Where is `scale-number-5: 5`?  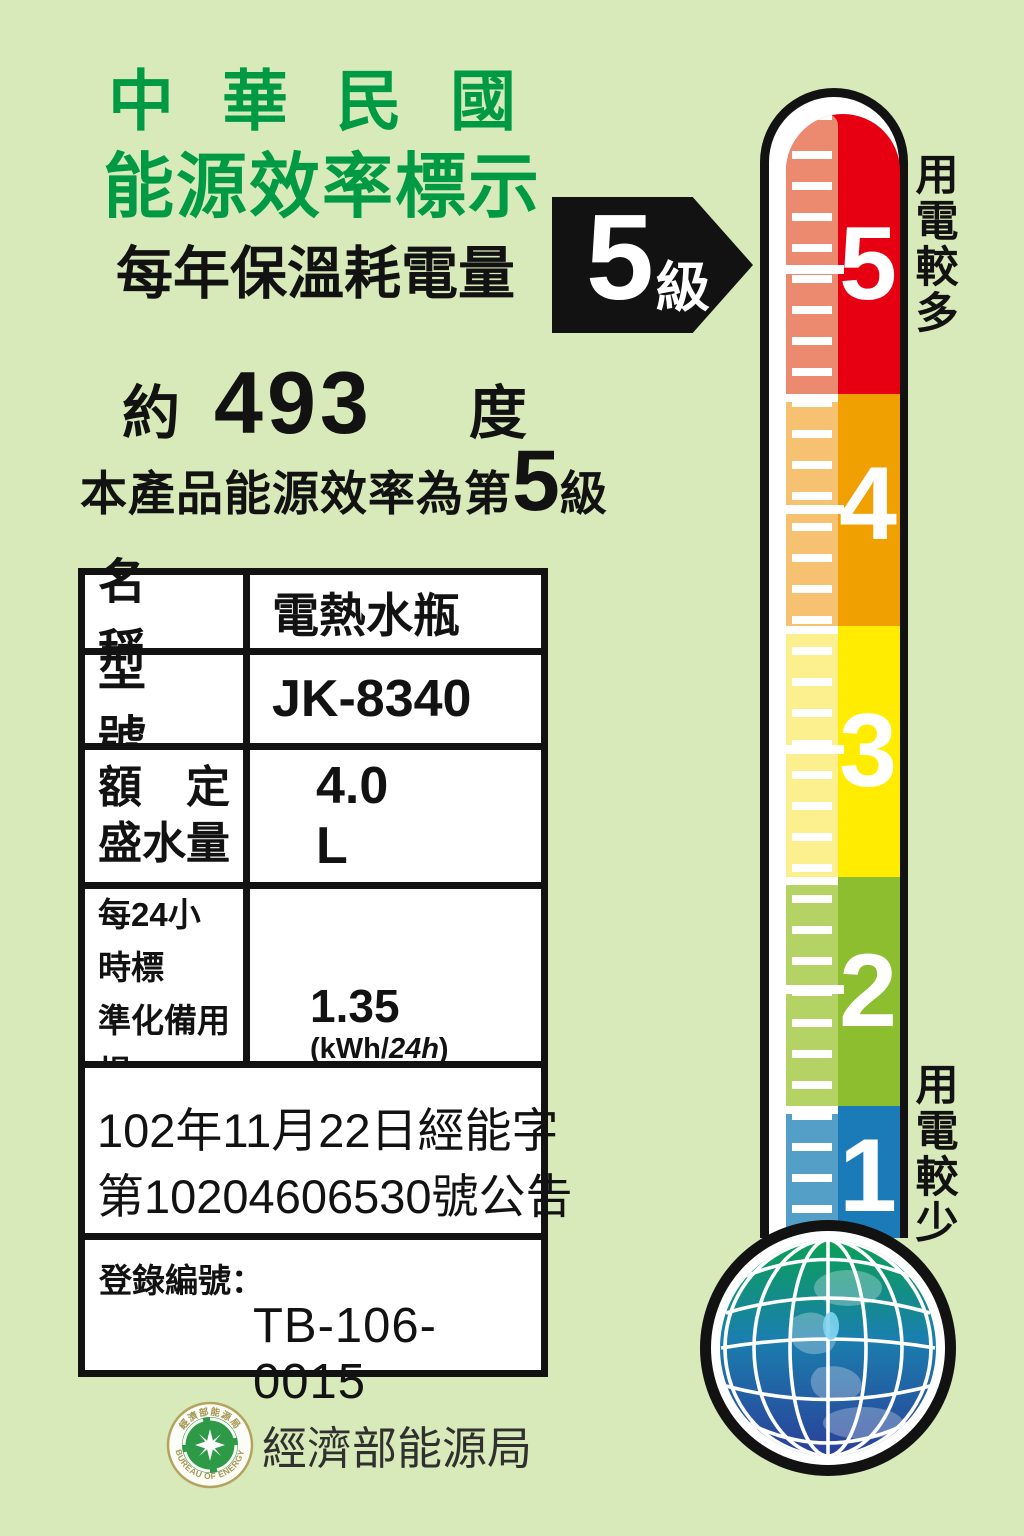 scale-number-5: 5 is located at coordinates (868, 264).